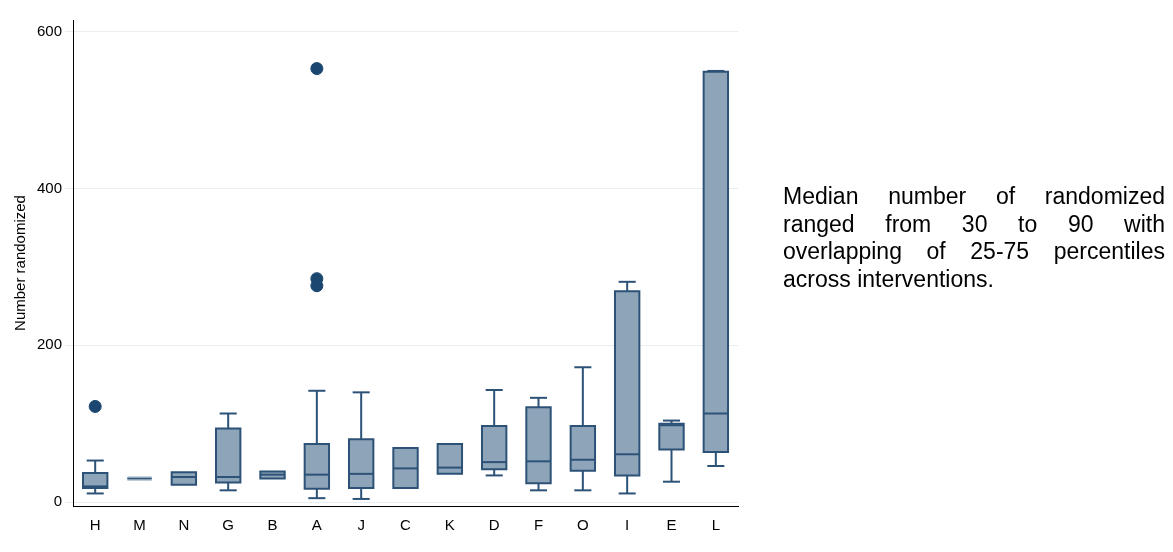  What do you see at coordinates (671, 525) in the screenshot?
I see `x-tick-label: E` at bounding box center [671, 525].